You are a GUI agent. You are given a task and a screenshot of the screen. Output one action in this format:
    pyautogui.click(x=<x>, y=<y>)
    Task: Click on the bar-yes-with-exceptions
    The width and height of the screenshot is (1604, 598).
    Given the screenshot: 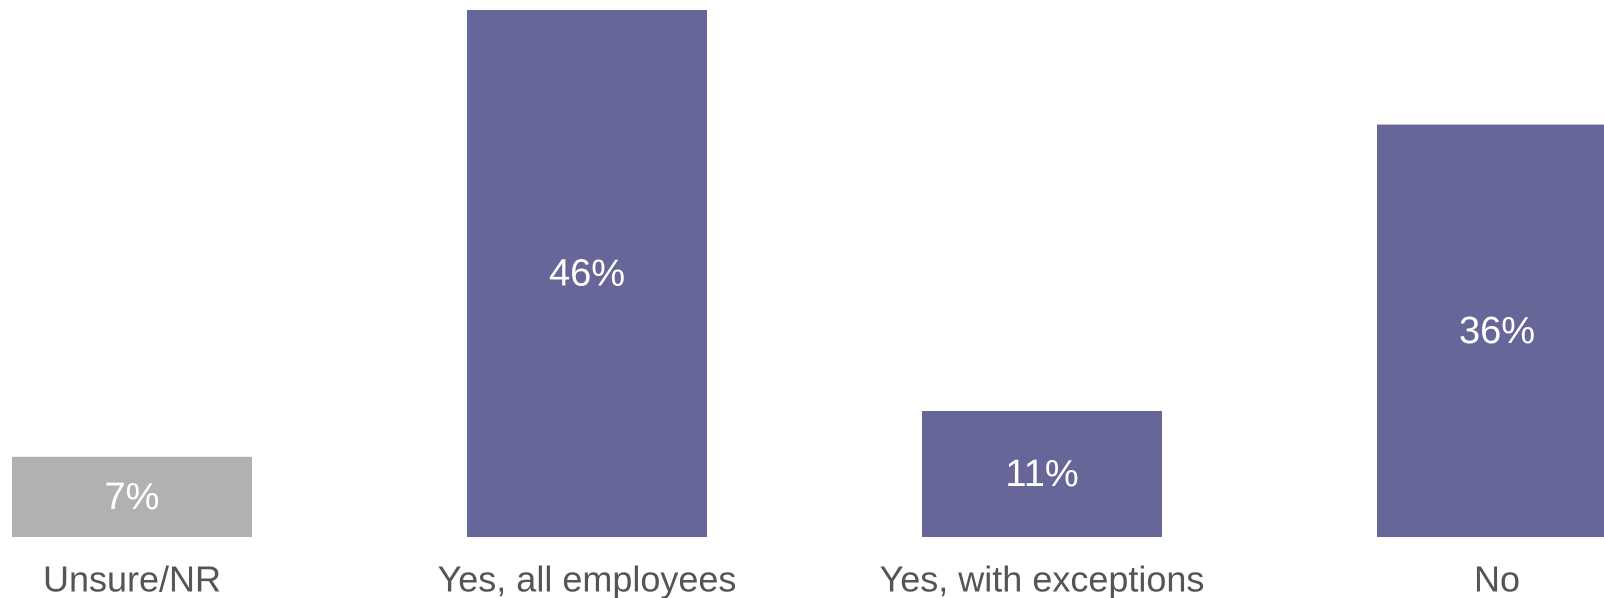 What is the action you would take?
    pyautogui.click(x=1042, y=473)
    